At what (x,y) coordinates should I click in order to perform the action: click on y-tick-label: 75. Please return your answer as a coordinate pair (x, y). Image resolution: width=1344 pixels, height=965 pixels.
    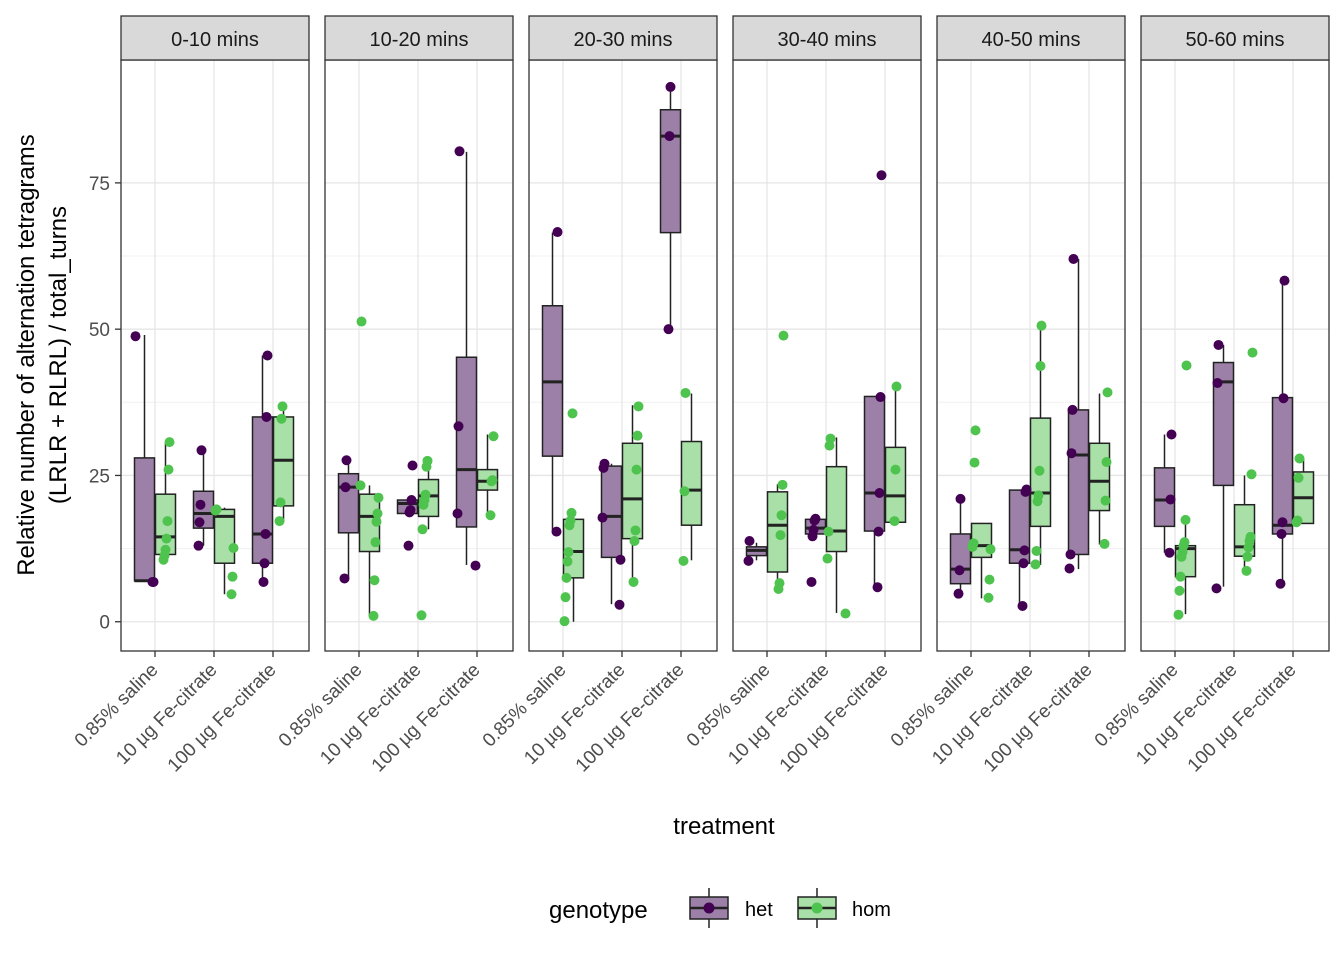
    Looking at the image, I should click on (99, 184).